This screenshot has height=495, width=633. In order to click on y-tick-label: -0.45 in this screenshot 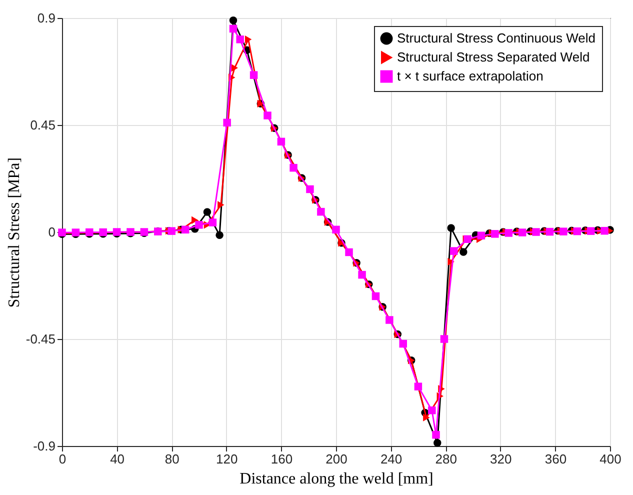, I will do `click(41, 339)`.